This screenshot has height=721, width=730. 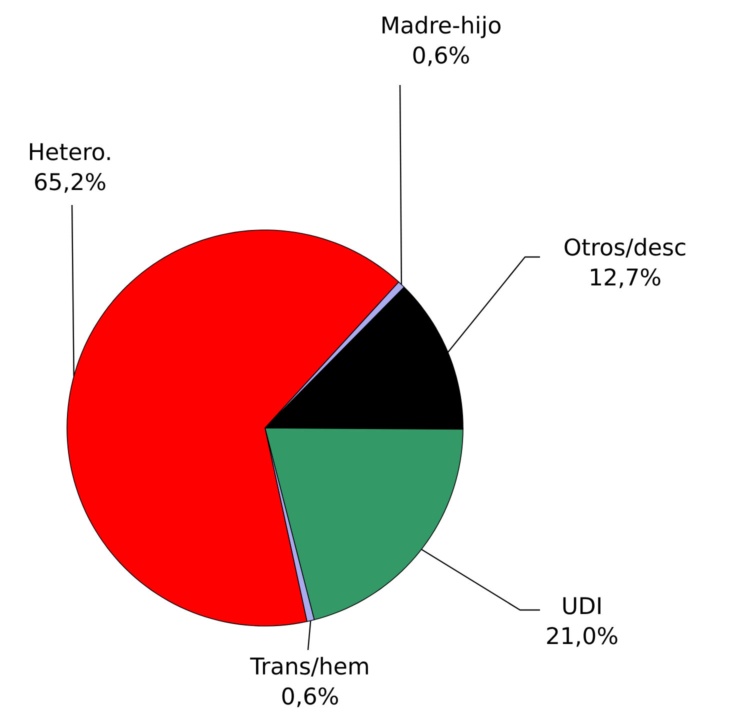 What do you see at coordinates (309, 666) in the screenshot?
I see `slice-label: Trans/hem` at bounding box center [309, 666].